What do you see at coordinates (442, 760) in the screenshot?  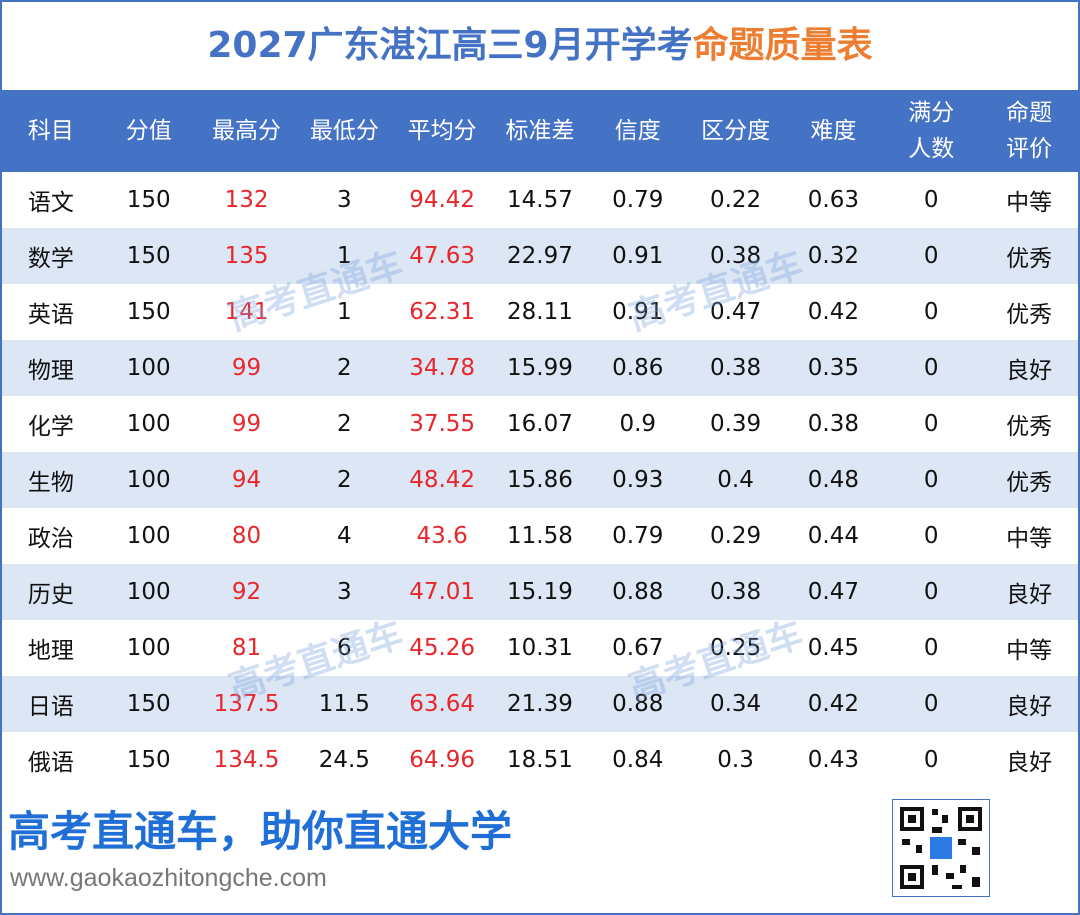 I see `table-cell: 64.96` at bounding box center [442, 760].